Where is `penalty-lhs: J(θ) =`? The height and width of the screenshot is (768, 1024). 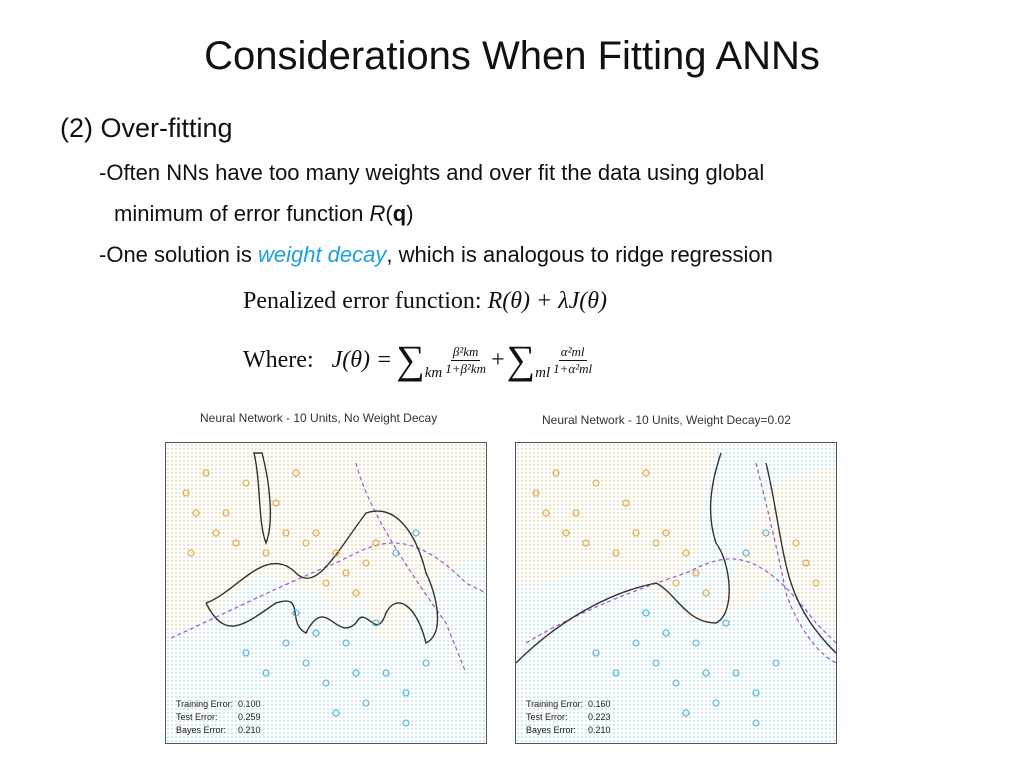 penalty-lhs: J(θ) = is located at coordinates (362, 359).